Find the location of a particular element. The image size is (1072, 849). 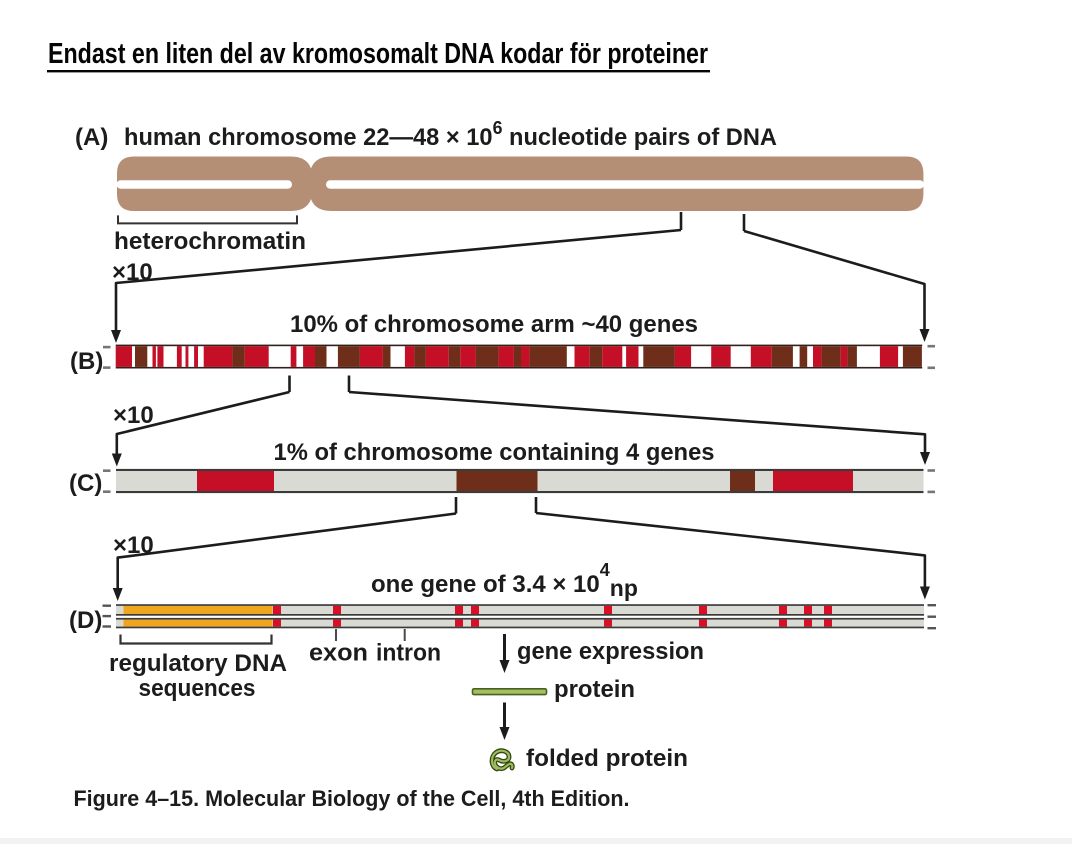

svg-text: (A) is located at coordinates (91, 137).